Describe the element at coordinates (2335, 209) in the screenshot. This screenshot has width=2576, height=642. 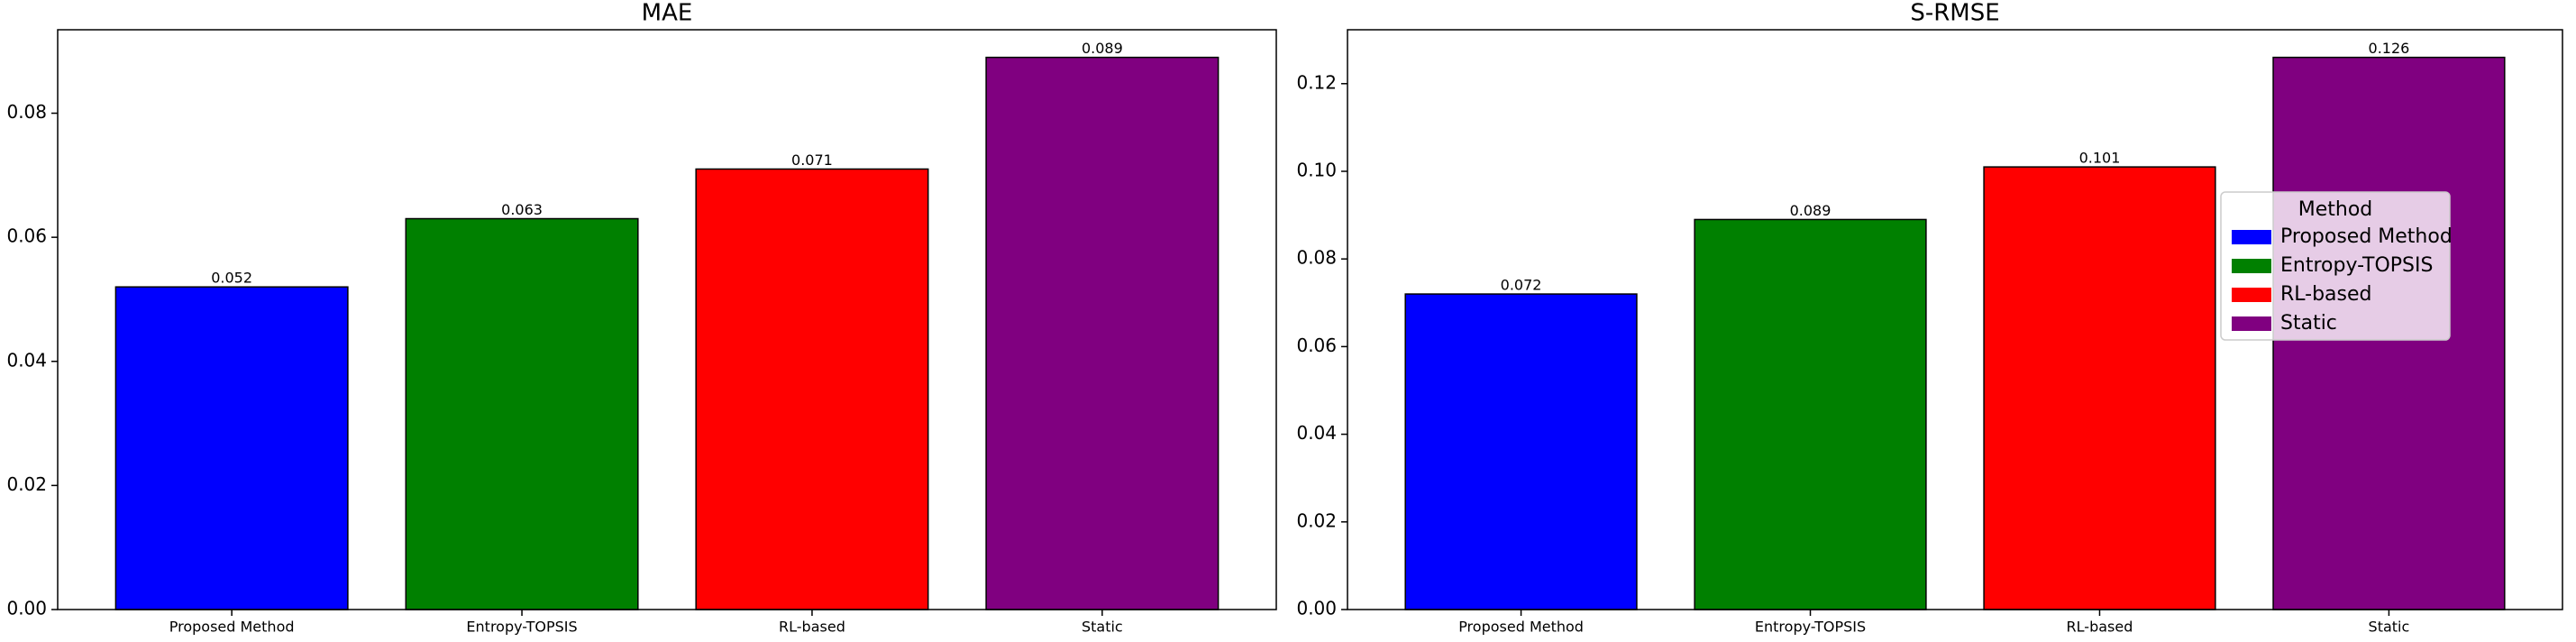
I see `legend-title: Method` at that location.